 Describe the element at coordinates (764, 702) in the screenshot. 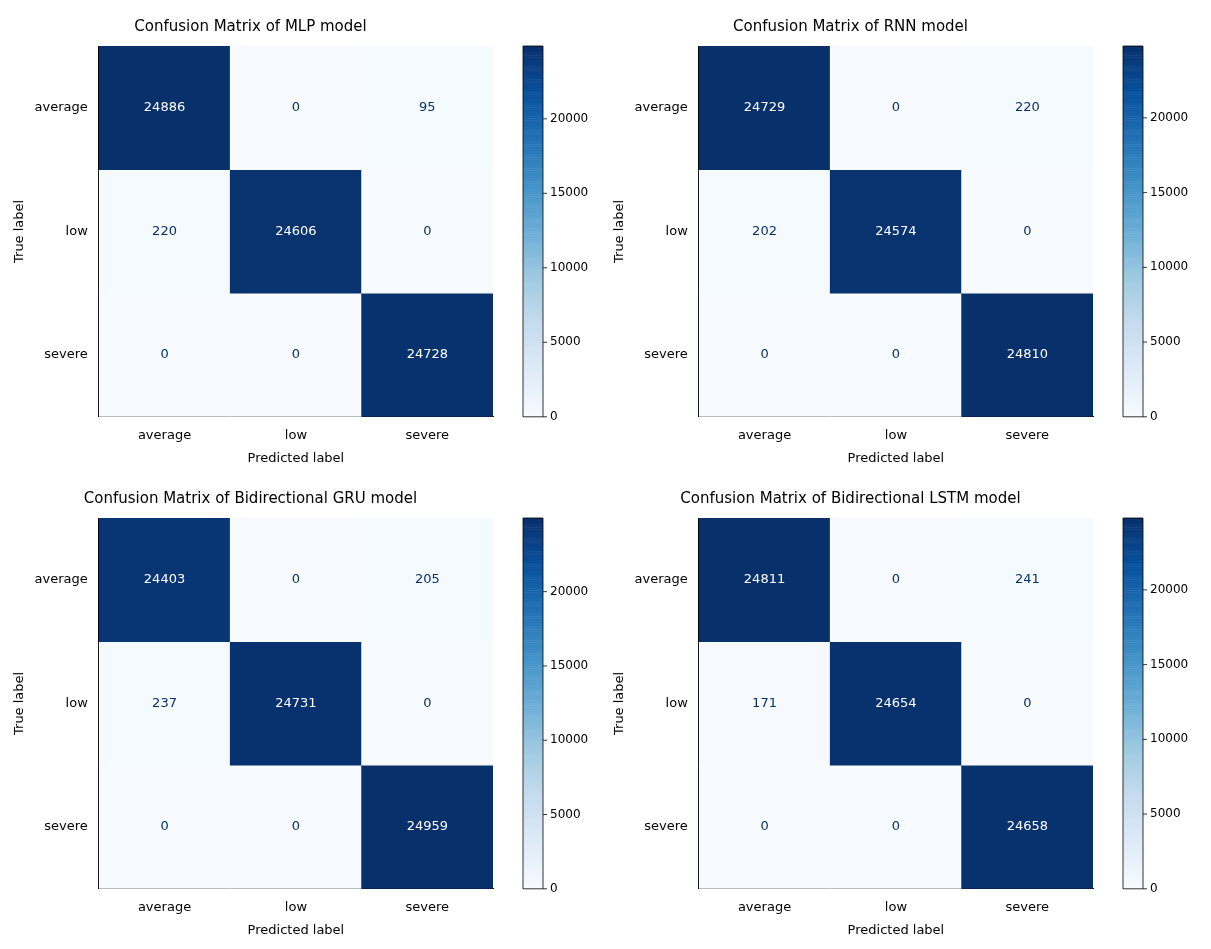

I see `data-label: 171` at that location.